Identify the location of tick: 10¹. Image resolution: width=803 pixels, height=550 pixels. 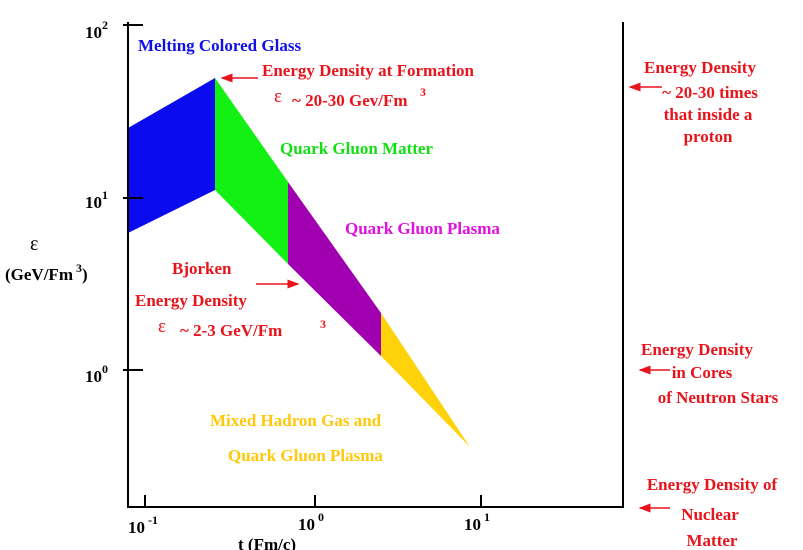
(96, 200).